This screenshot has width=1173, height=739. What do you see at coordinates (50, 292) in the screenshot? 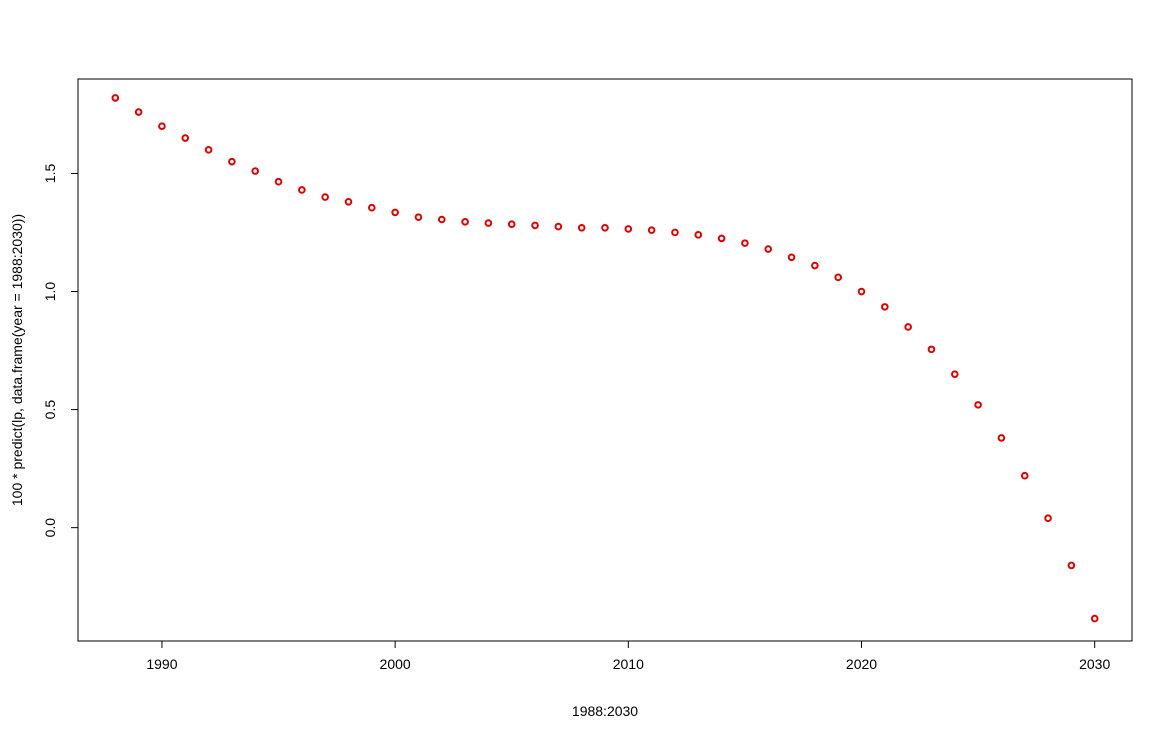
I see `y-tick-label: 1.0` at bounding box center [50, 292].